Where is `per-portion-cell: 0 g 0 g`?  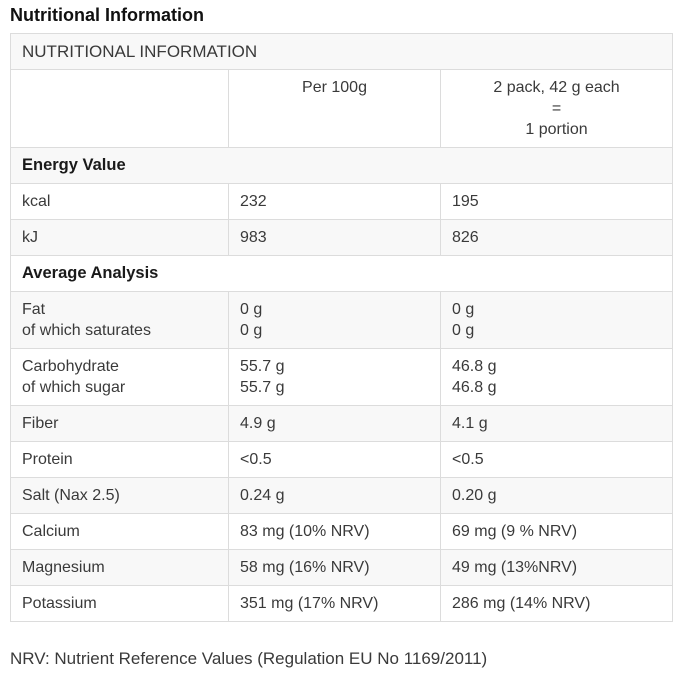 per-portion-cell: 0 g 0 g is located at coordinates (556, 320).